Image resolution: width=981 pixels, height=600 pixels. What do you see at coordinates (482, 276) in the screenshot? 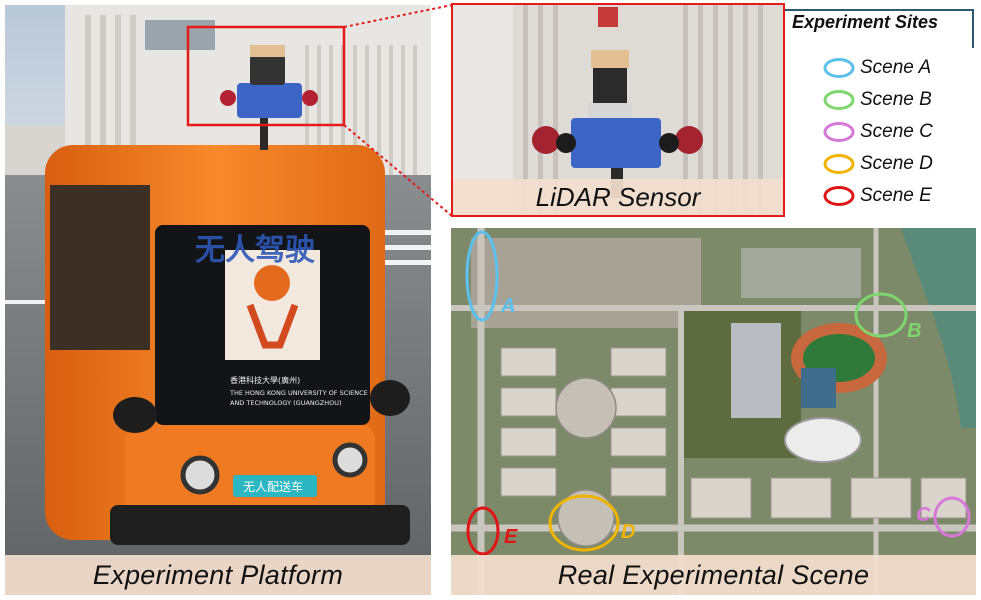
I see `map-marker-ellipse-a` at bounding box center [482, 276].